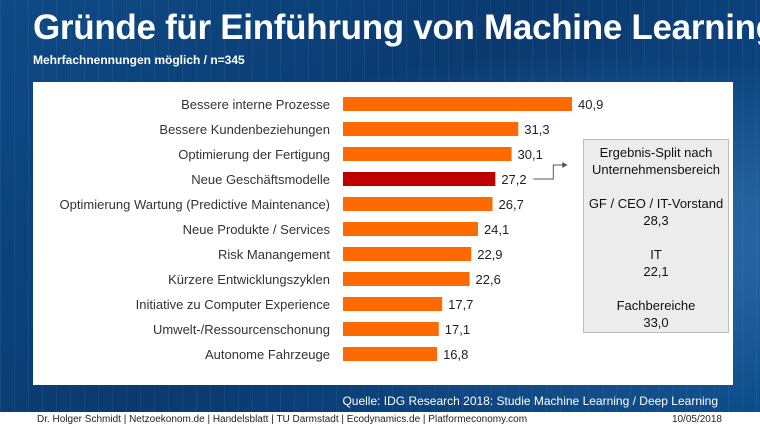 The height and width of the screenshot is (428, 760). What do you see at coordinates (656, 152) in the screenshot?
I see `callout-heading-line1: Ergebnis-Split nach` at bounding box center [656, 152].